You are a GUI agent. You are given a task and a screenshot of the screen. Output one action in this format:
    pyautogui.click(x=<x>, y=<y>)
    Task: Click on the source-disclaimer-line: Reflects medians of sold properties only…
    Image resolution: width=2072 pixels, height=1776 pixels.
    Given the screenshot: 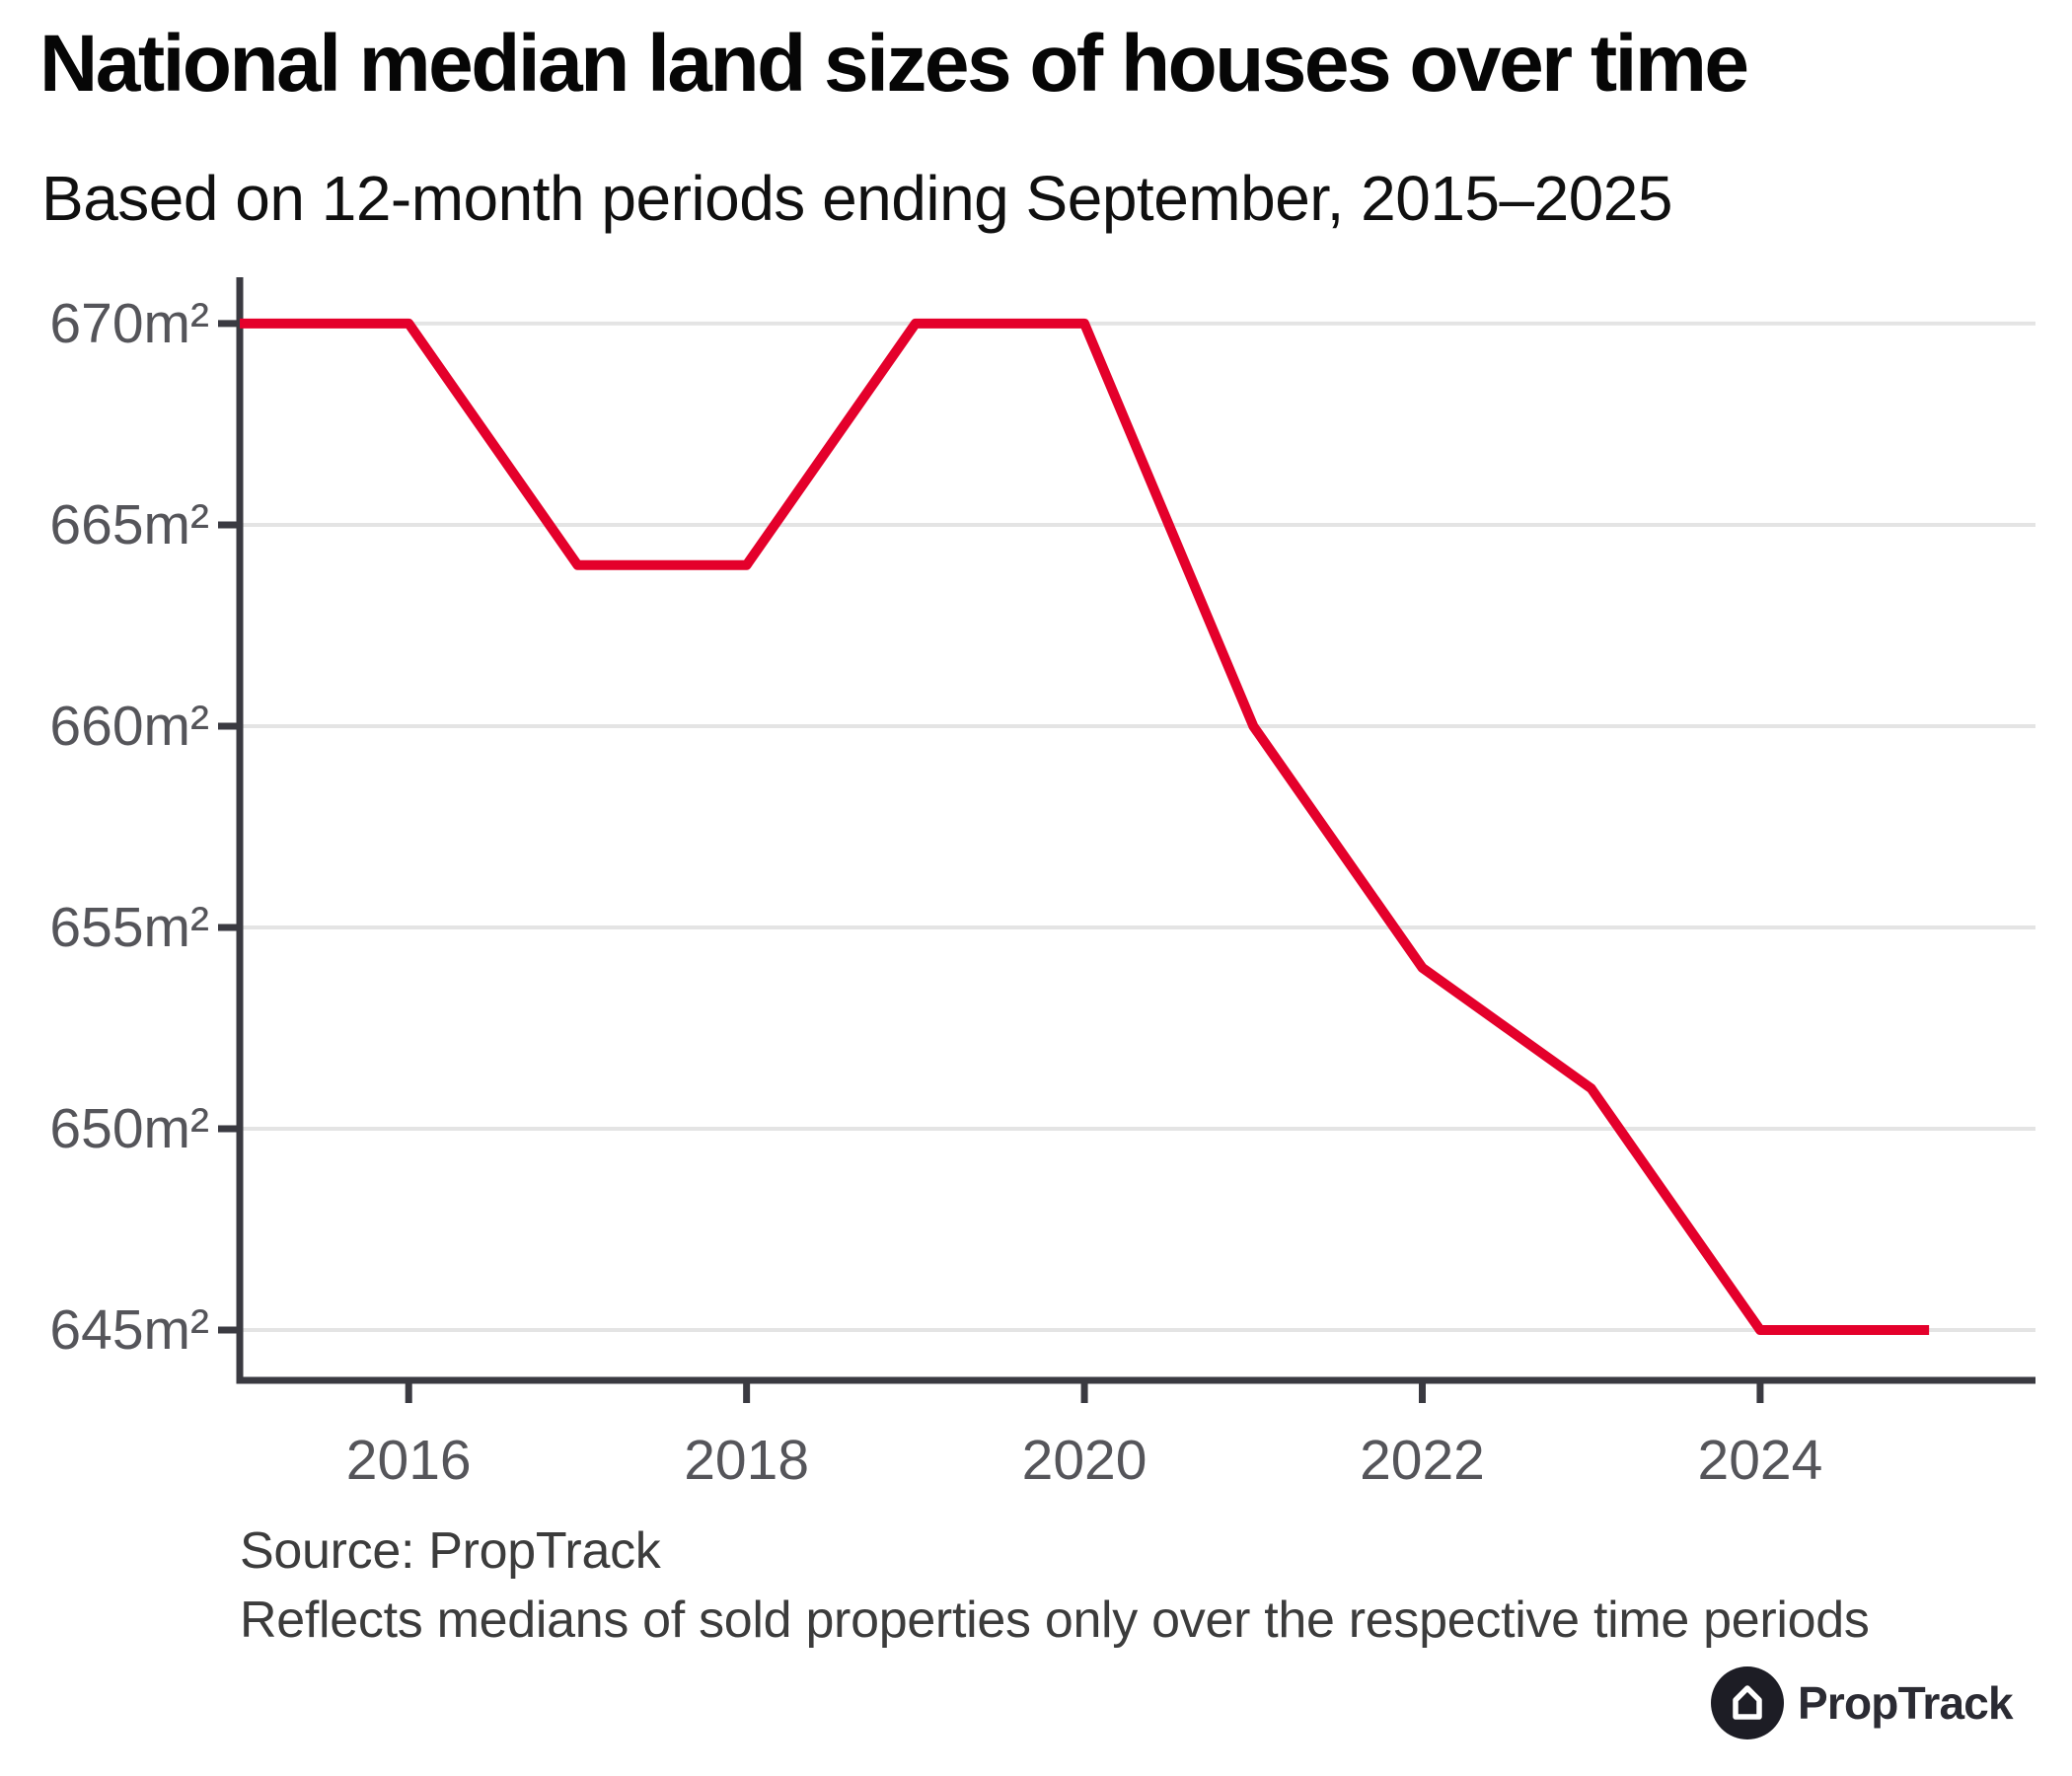 What is the action you would take?
    pyautogui.click(x=1055, y=1620)
    